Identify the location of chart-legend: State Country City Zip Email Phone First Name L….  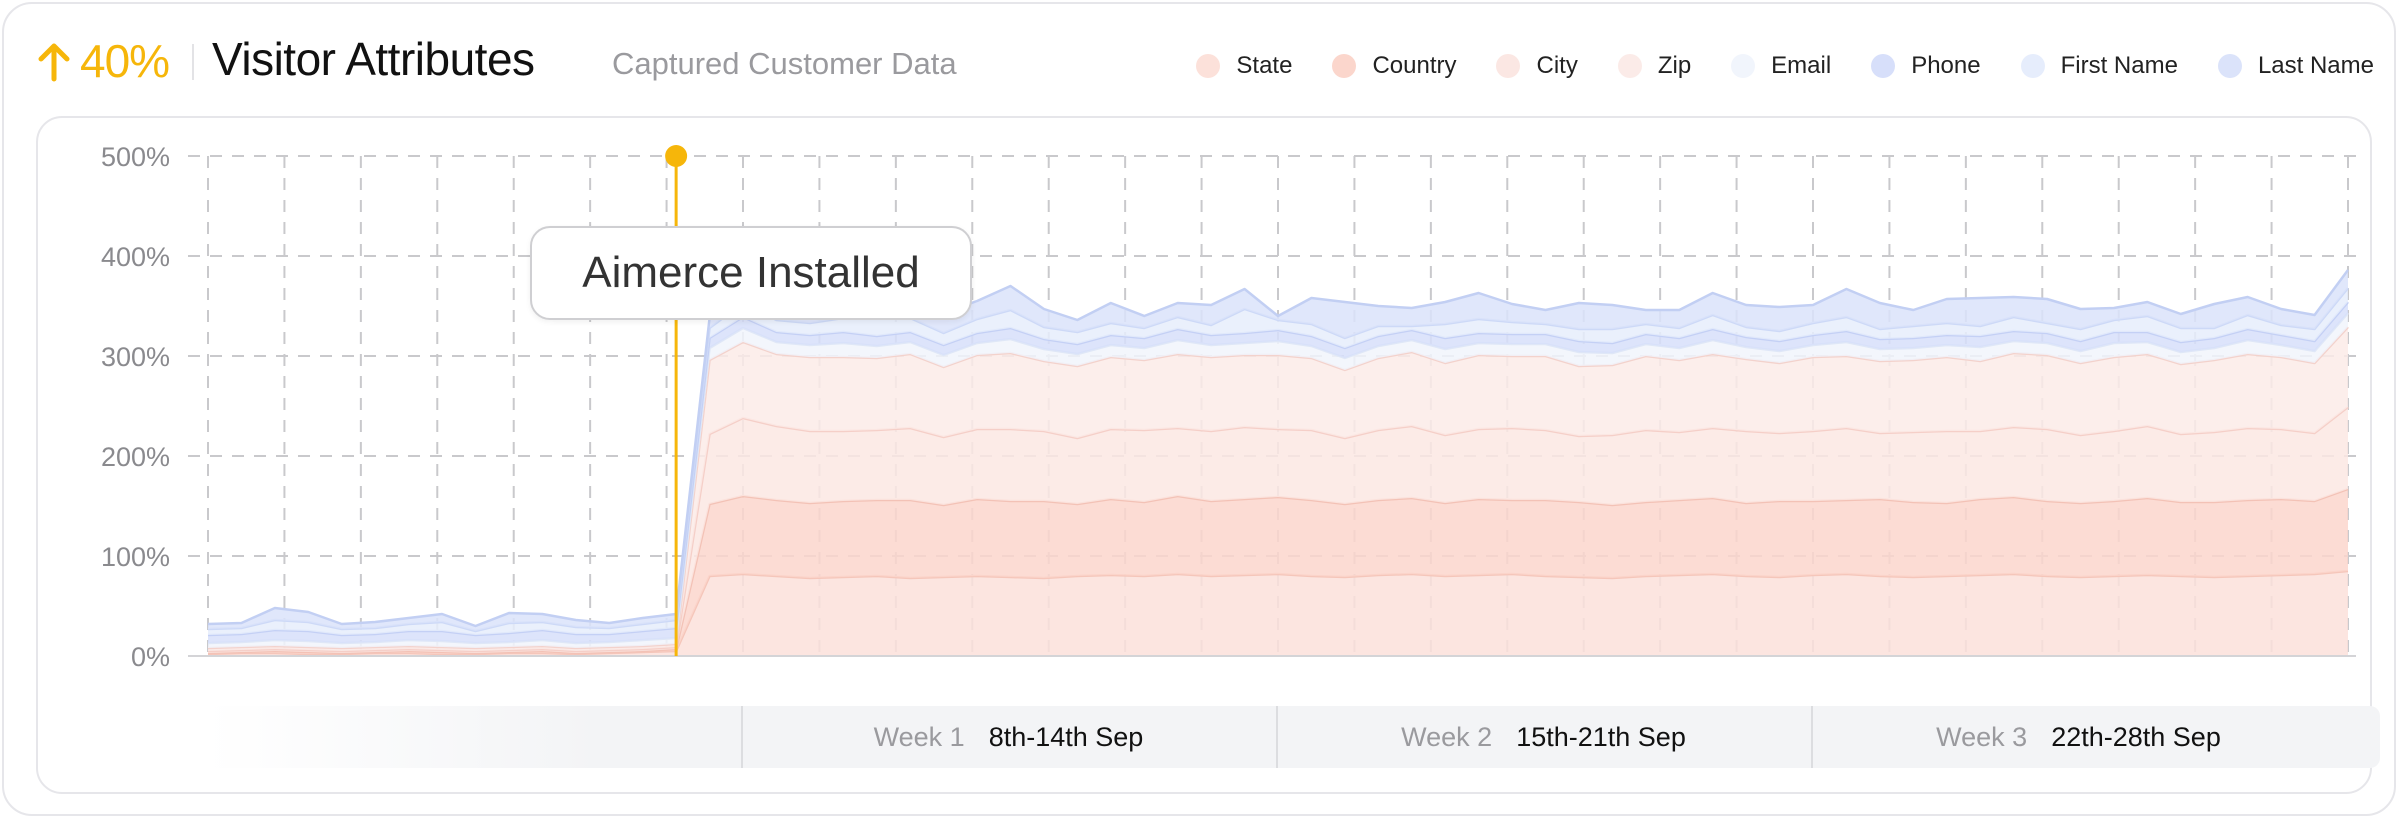
(1765, 66).